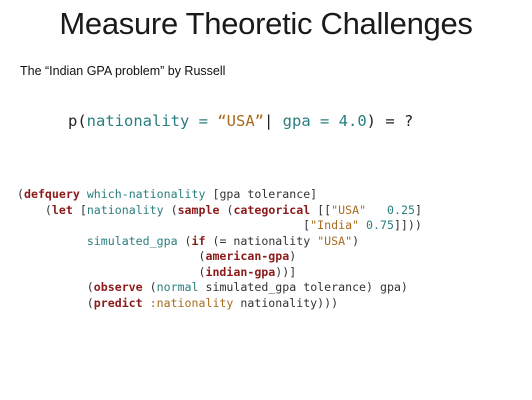  Describe the element at coordinates (146, 194) in the screenshot. I see `code-function-name: which-nationality` at that location.